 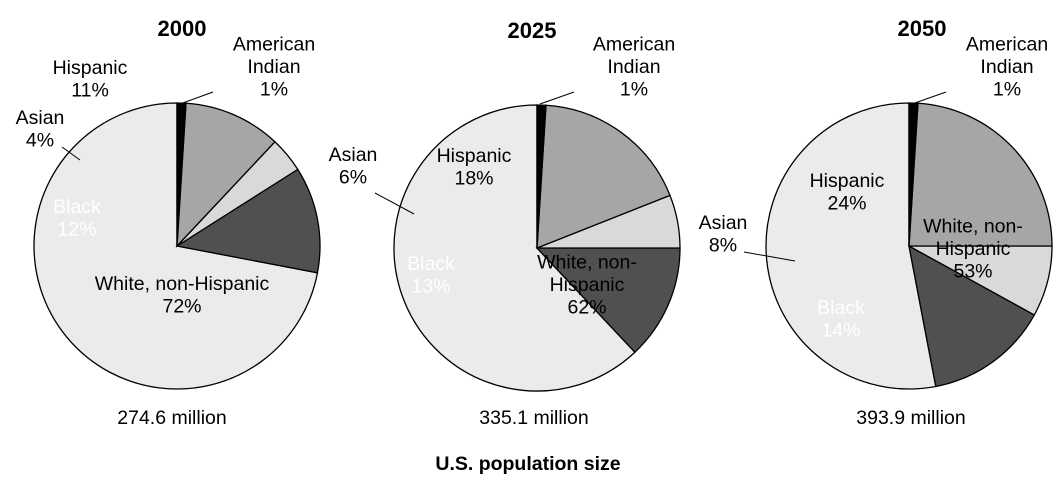 What do you see at coordinates (76, 229) in the screenshot?
I see `slice-label-black-line-2: 12%` at bounding box center [76, 229].